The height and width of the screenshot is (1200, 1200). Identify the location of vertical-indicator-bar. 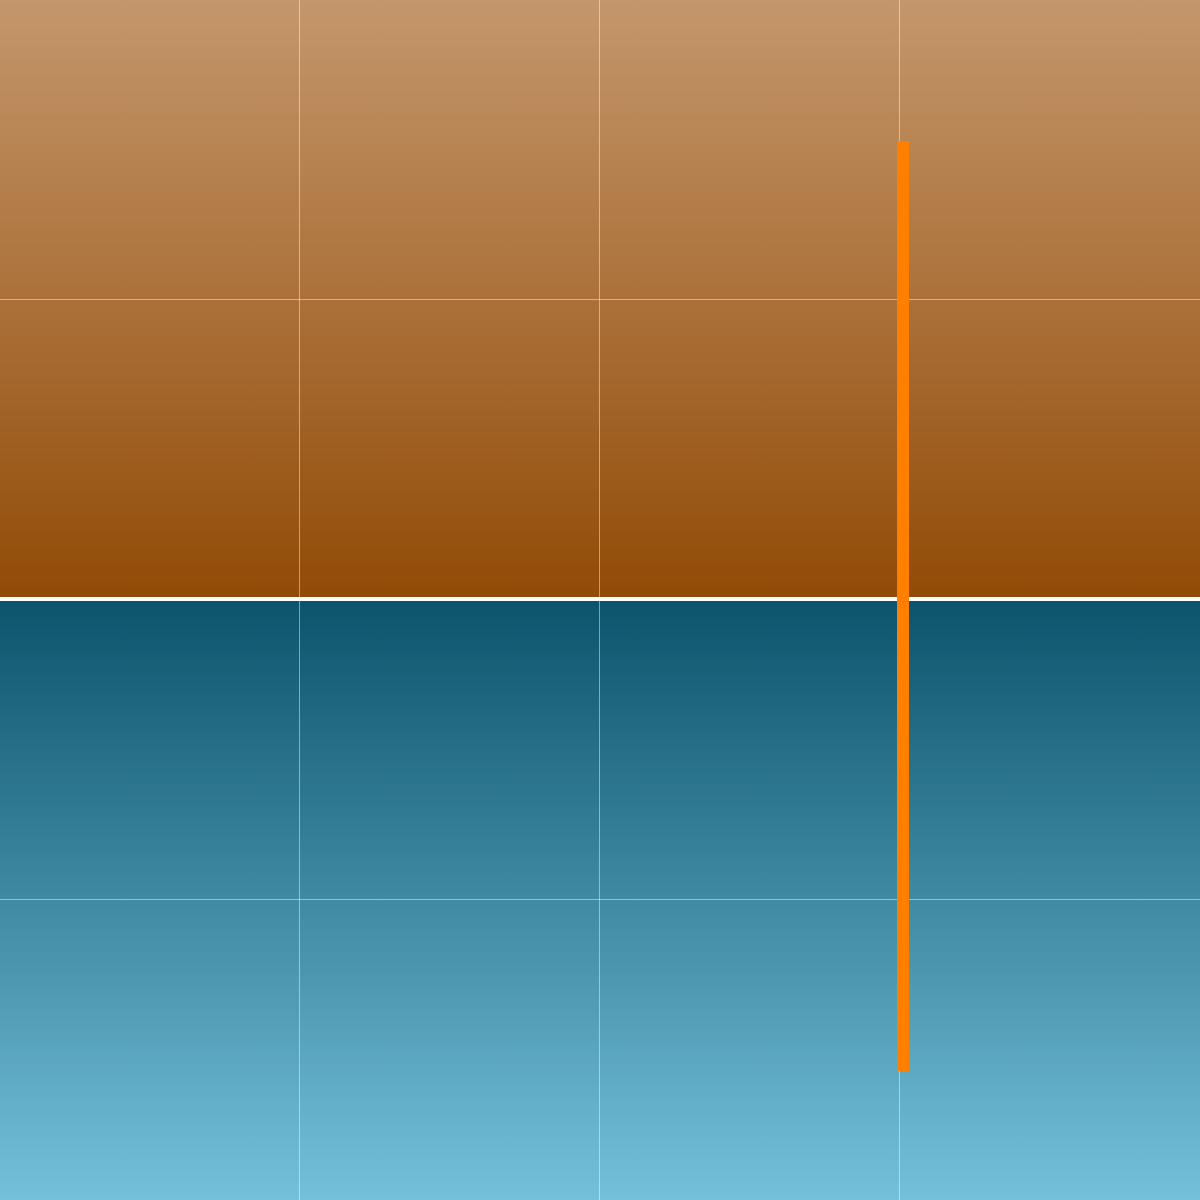
(903, 606).